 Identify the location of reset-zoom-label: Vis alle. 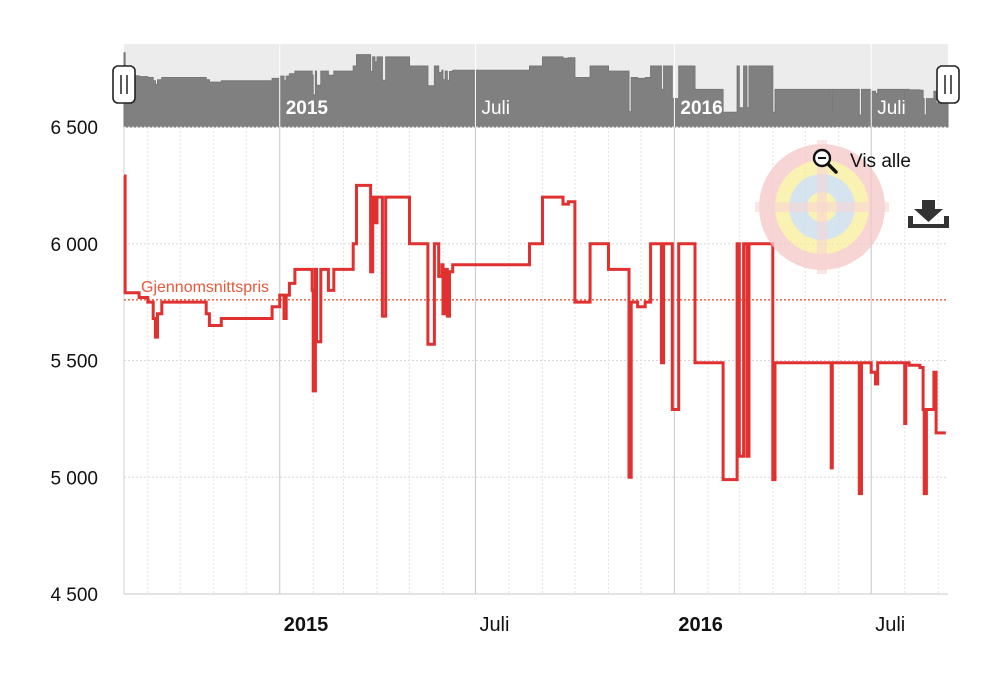
(880, 161).